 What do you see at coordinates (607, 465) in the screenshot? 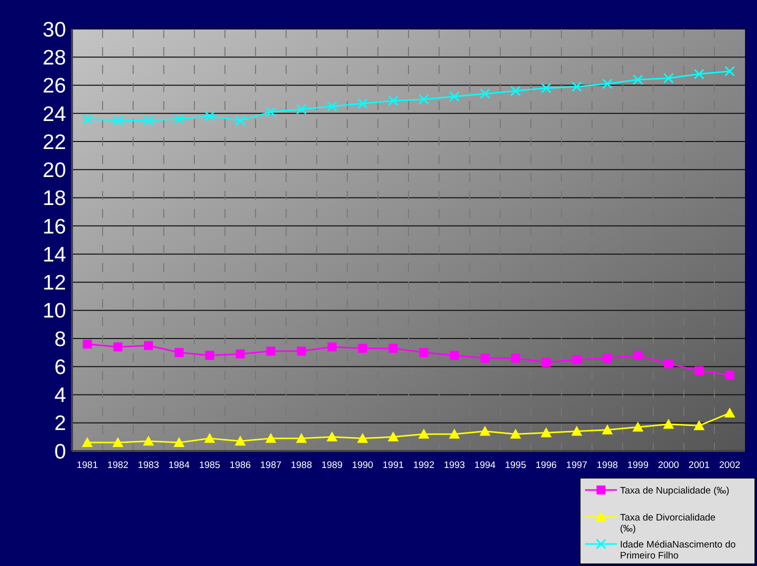
I see `x-tick-label: 1998` at bounding box center [607, 465].